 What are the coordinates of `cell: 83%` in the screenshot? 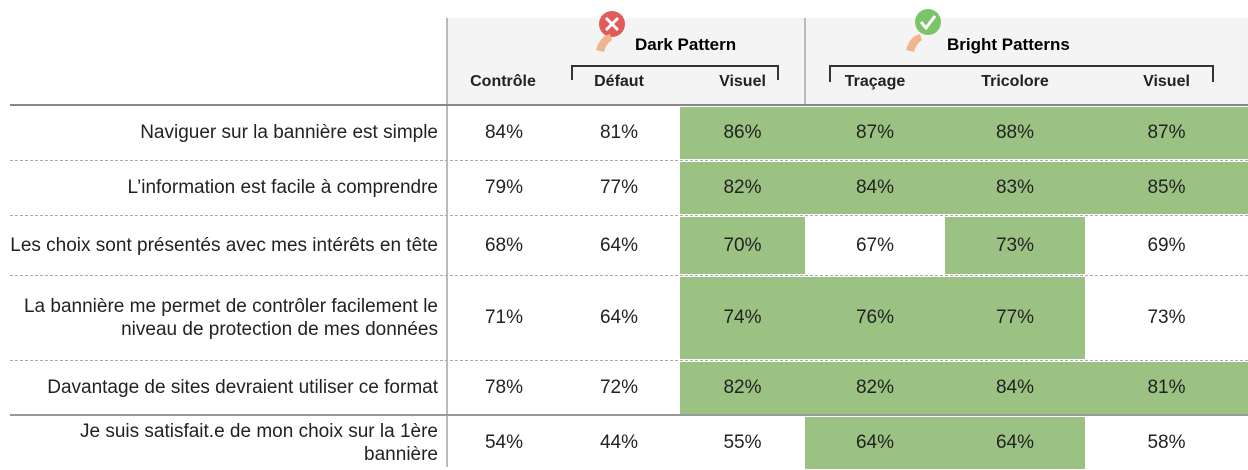 It's located at (1015, 188).